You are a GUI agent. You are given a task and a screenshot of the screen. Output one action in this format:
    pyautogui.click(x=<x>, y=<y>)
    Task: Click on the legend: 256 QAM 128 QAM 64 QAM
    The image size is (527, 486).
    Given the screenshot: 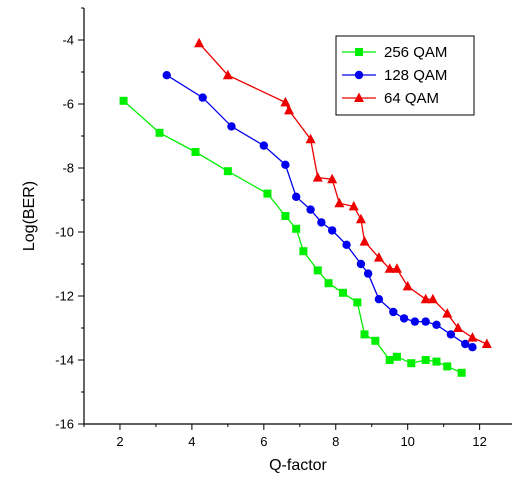 What is the action you would take?
    pyautogui.click(x=405, y=75)
    